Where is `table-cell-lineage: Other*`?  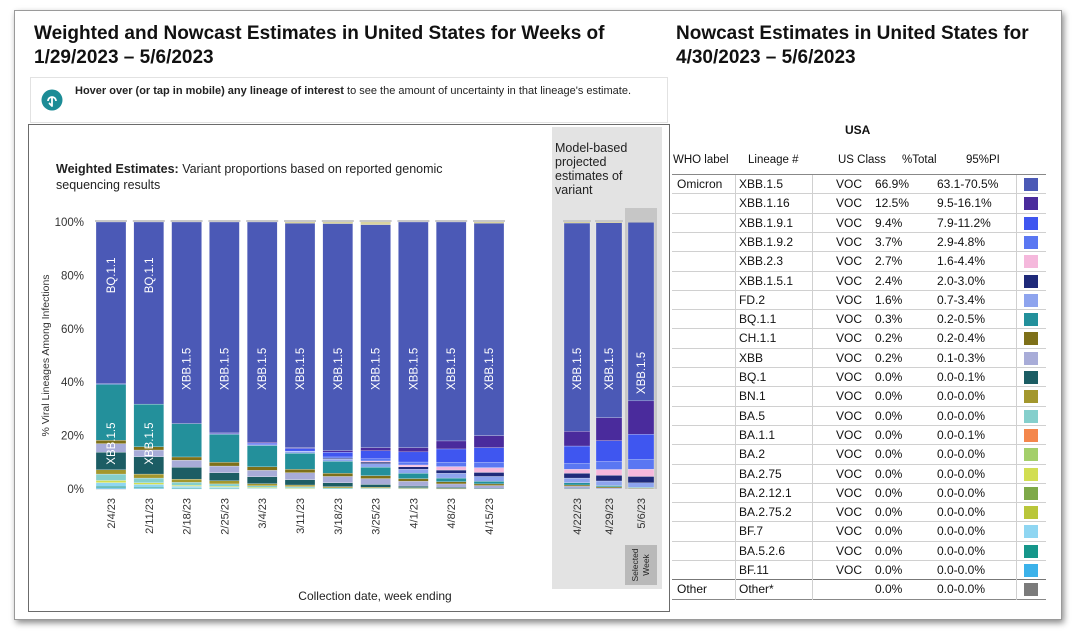 table-cell-lineage: Other* is located at coordinates (756, 589).